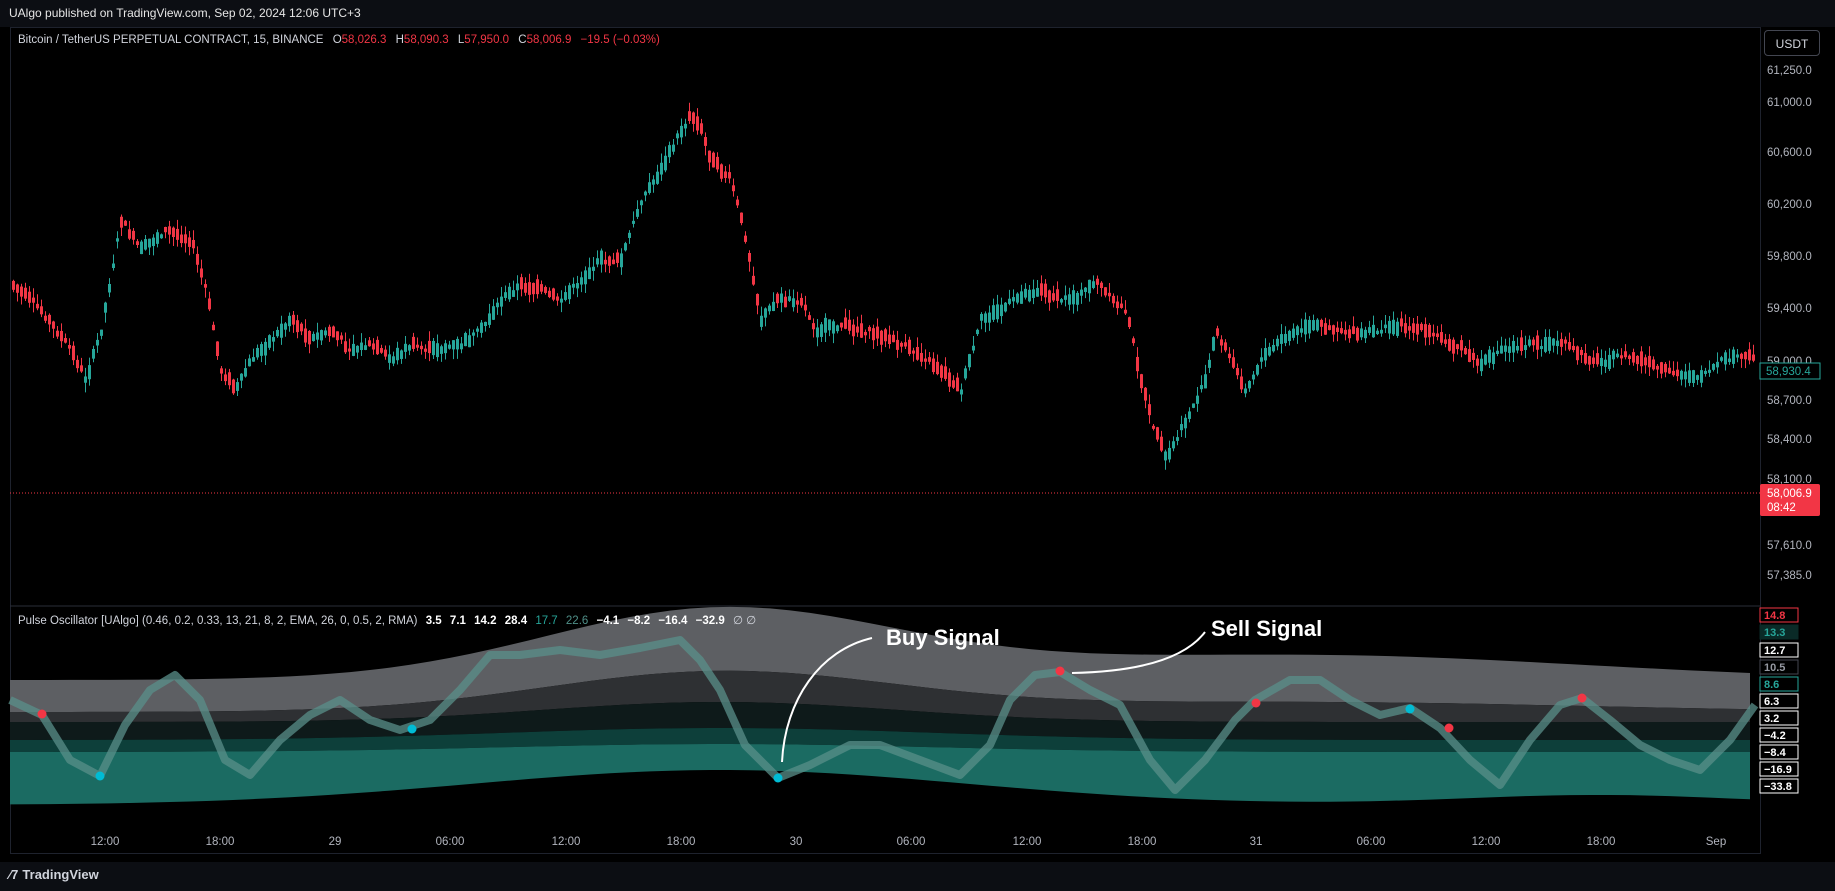 This screenshot has width=1835, height=891. Describe the element at coordinates (1774, 616) in the screenshot. I see `osc-axis-label: 14.8` at that location.